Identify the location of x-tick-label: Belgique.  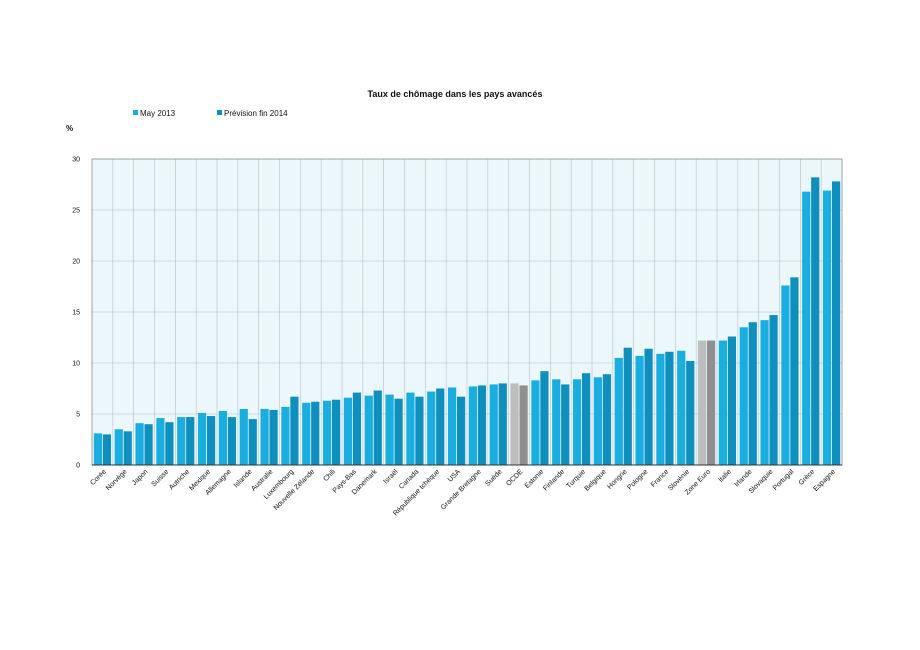
(596, 480).